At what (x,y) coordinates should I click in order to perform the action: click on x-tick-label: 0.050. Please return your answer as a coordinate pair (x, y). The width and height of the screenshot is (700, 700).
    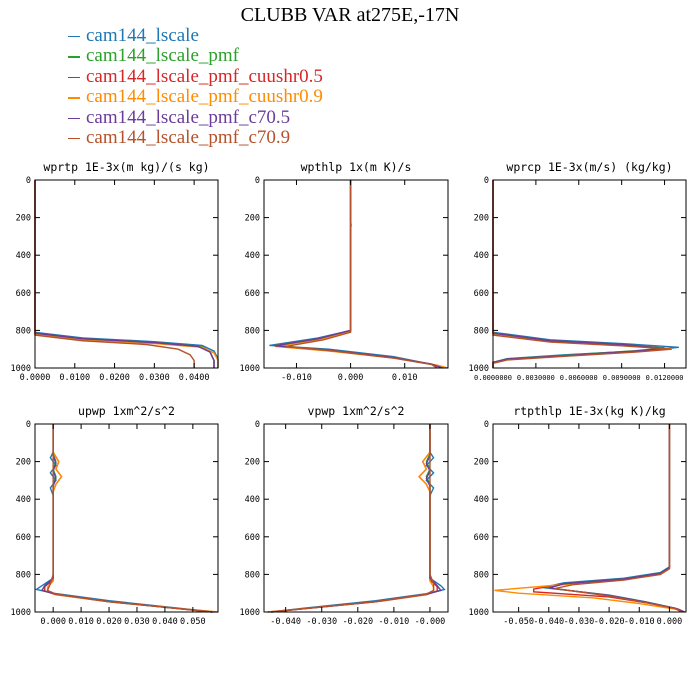
    Looking at the image, I should click on (193, 622).